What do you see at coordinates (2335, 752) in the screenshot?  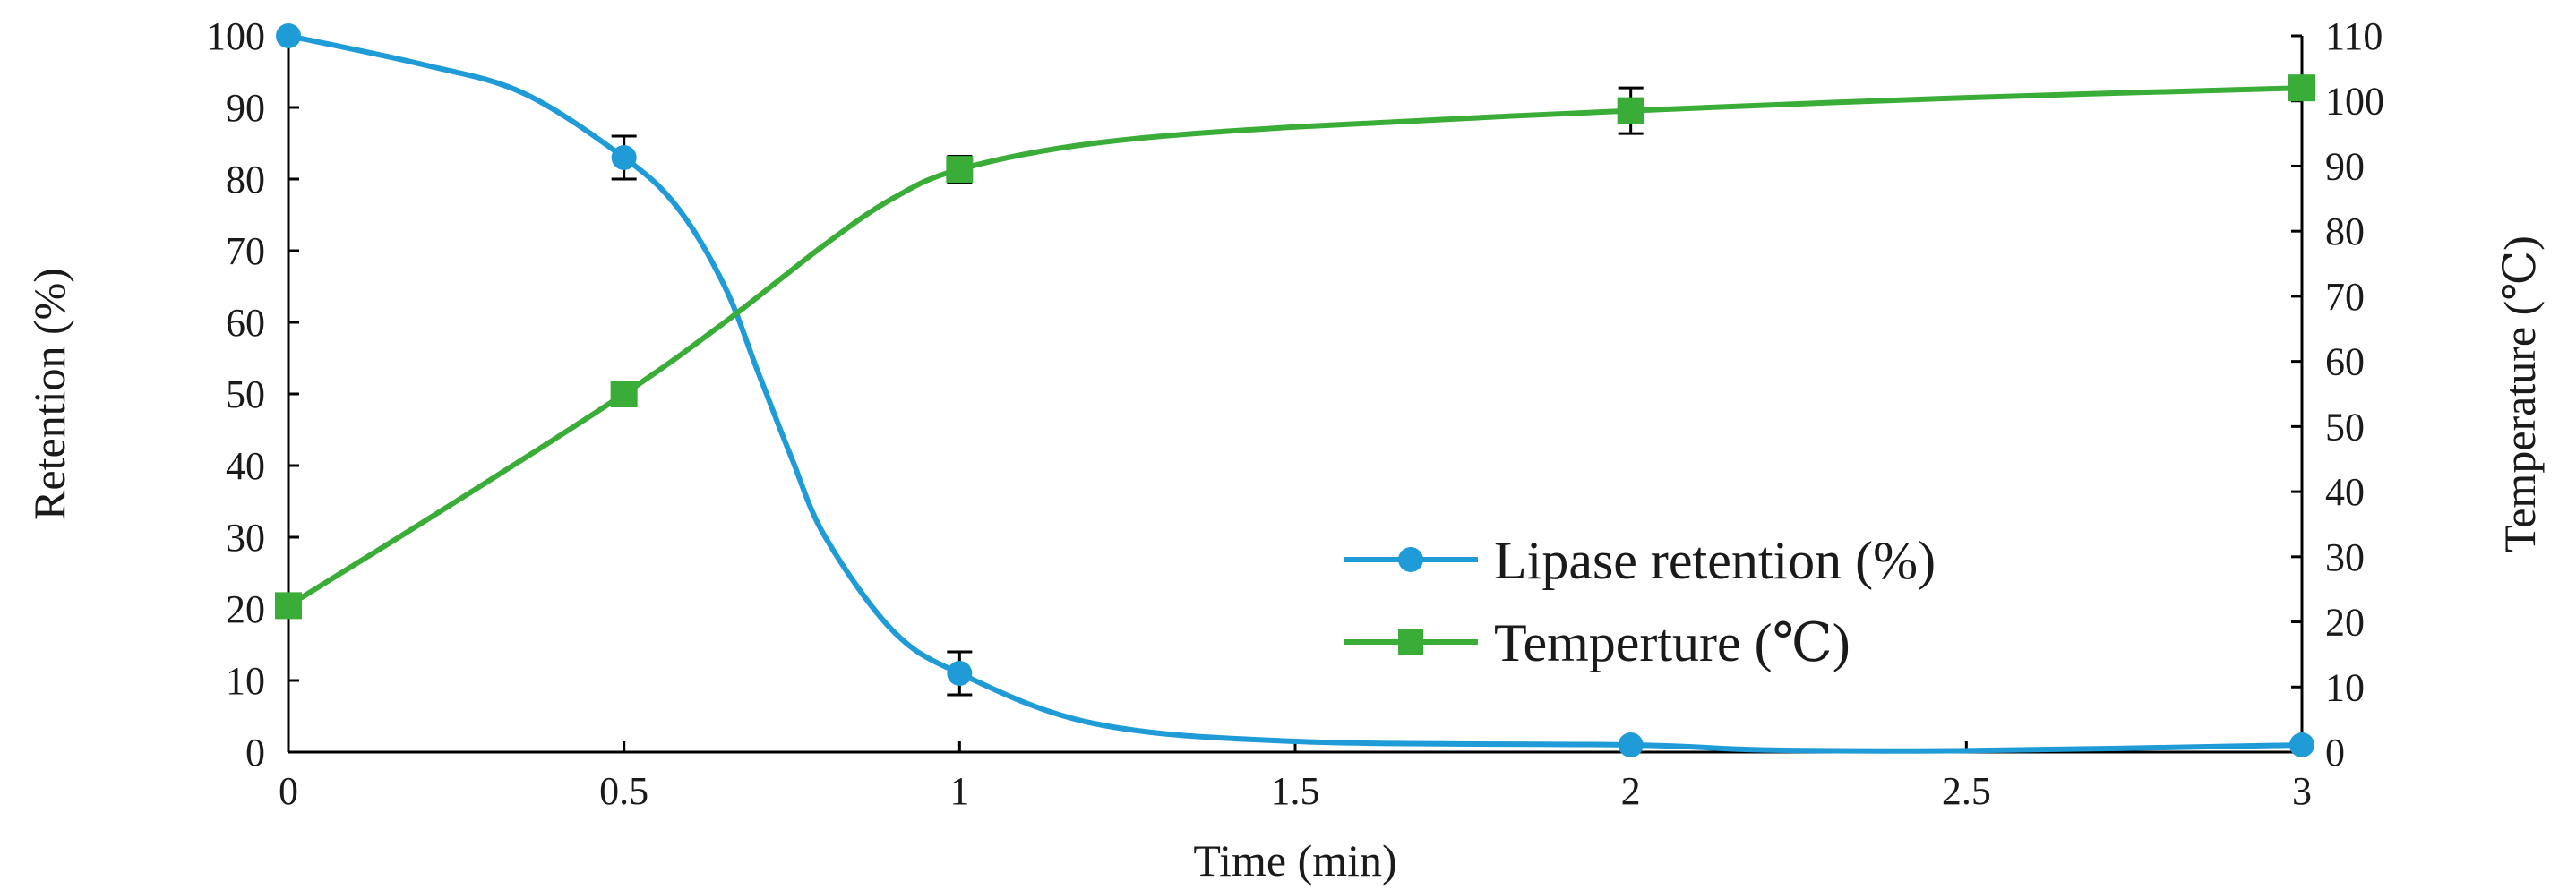 I see `y-right-tick-label: 0` at bounding box center [2335, 752].